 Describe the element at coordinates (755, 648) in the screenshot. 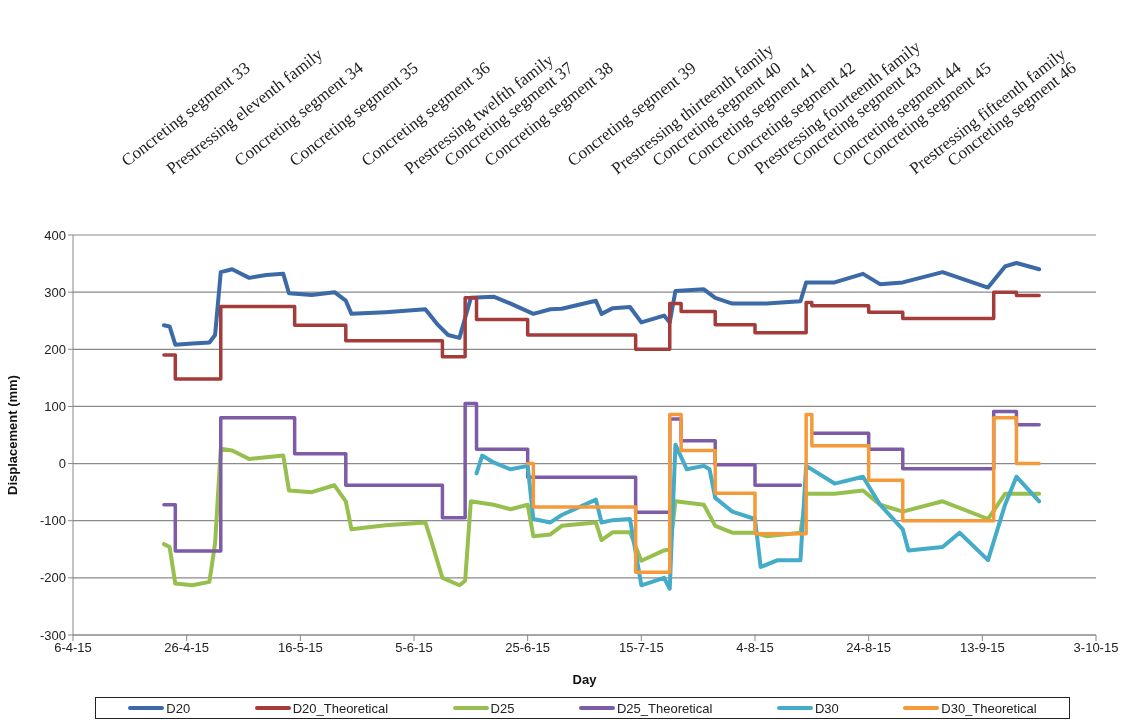

I see `x-tick-label: 4-8-15` at that location.